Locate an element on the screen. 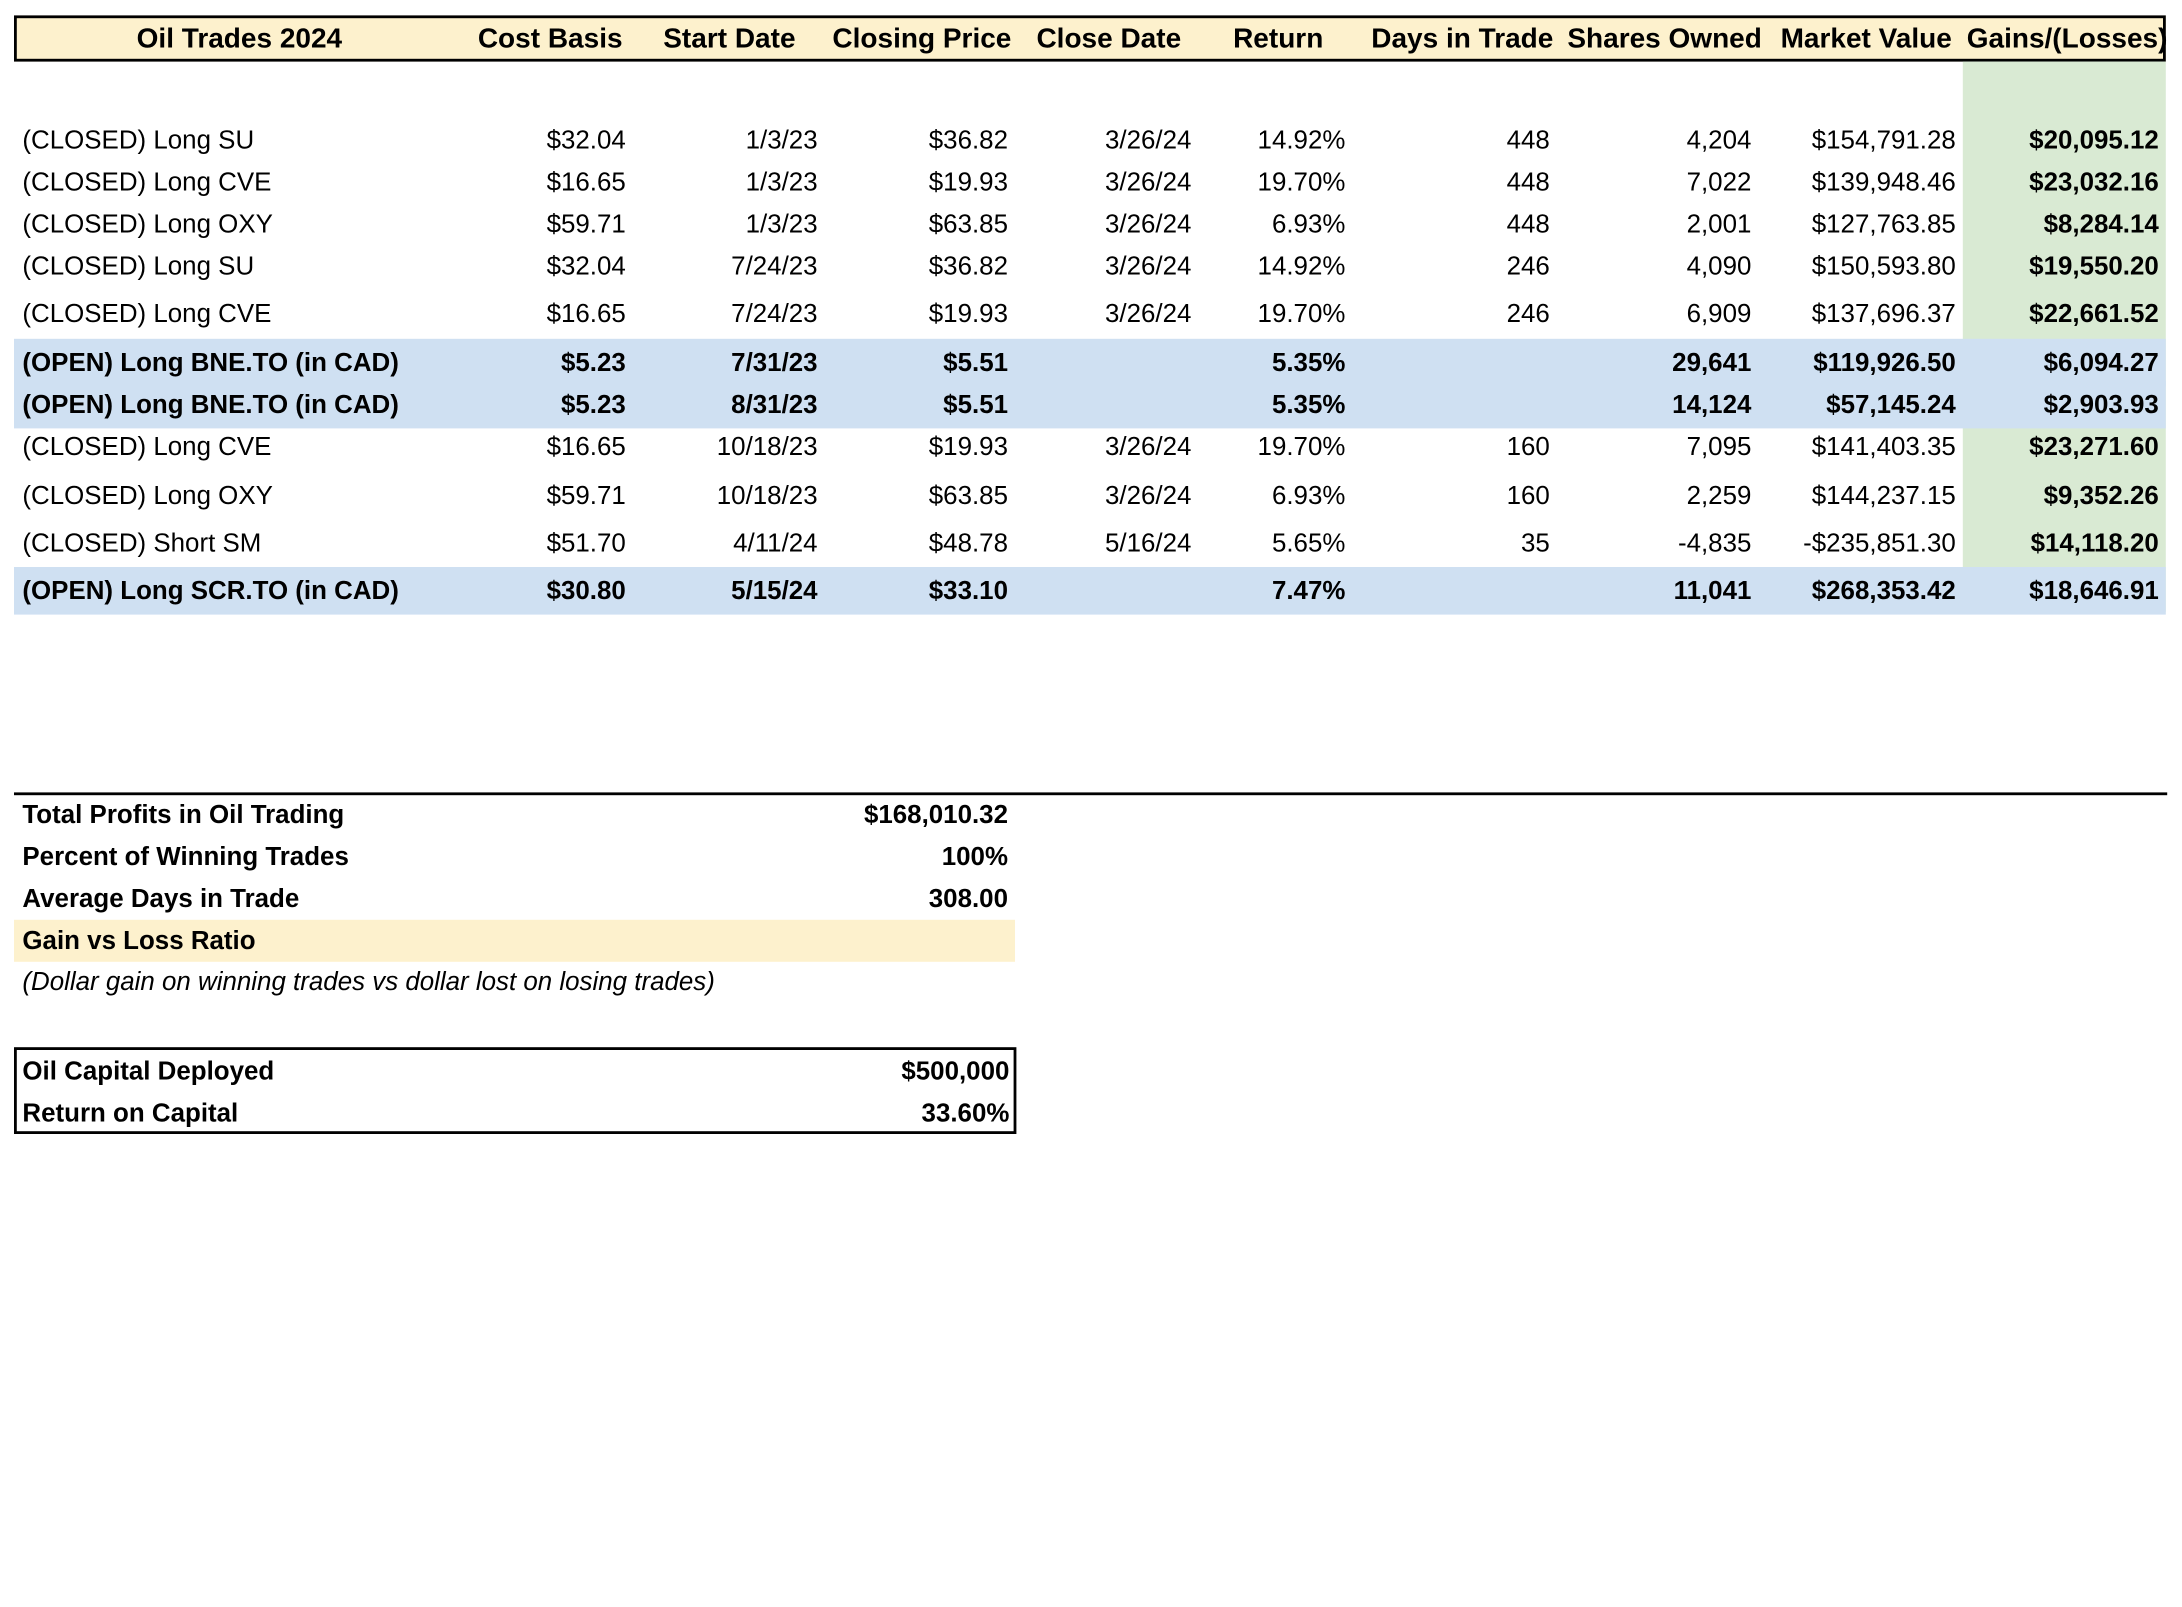  cell-market-value: $141,403.35 is located at coordinates (1883, 446).